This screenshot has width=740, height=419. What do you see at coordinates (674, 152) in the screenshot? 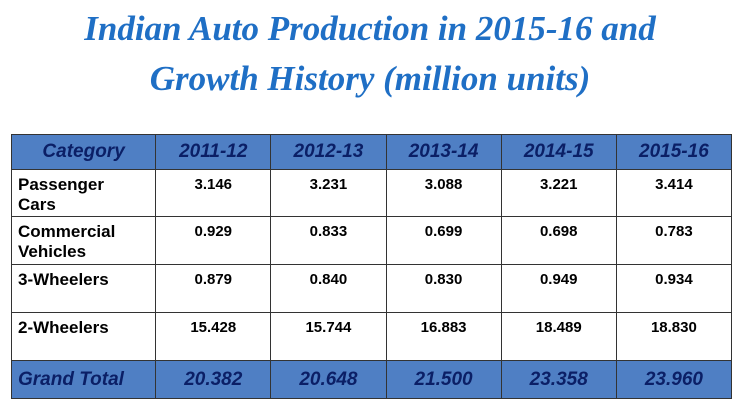
I see `header-year: 2015-16` at bounding box center [674, 152].